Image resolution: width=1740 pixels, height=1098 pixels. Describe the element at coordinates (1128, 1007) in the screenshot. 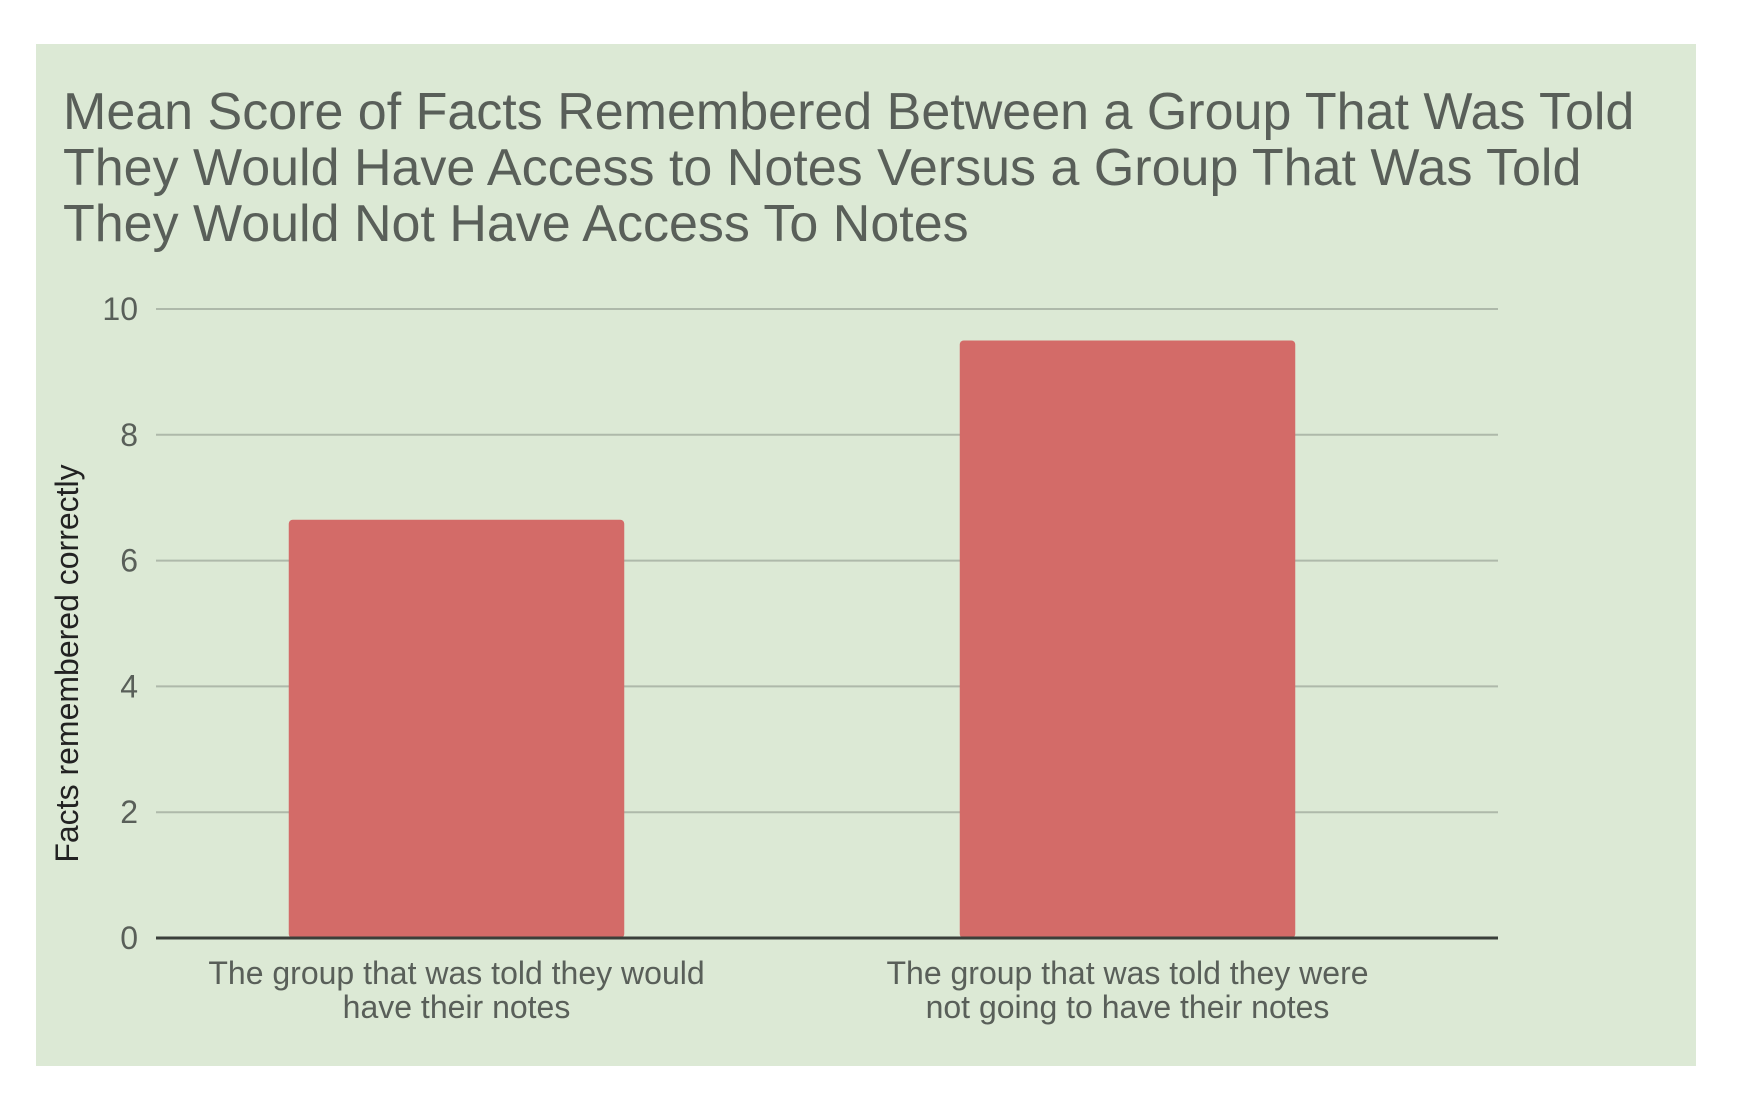

I see `x-tick-label: not going to have their notes` at that location.